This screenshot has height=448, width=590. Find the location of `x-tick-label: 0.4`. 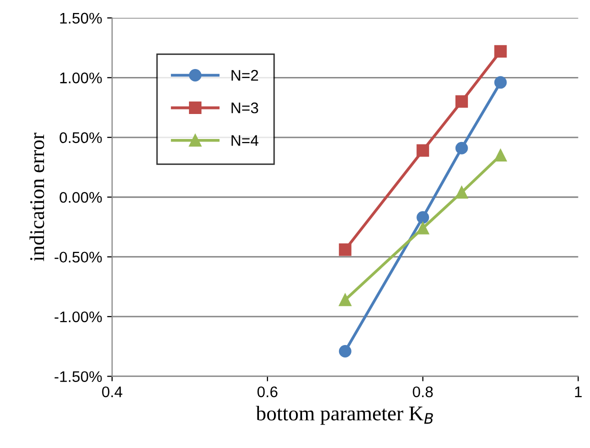

x-tick-label: 0.4 is located at coordinates (112, 392).